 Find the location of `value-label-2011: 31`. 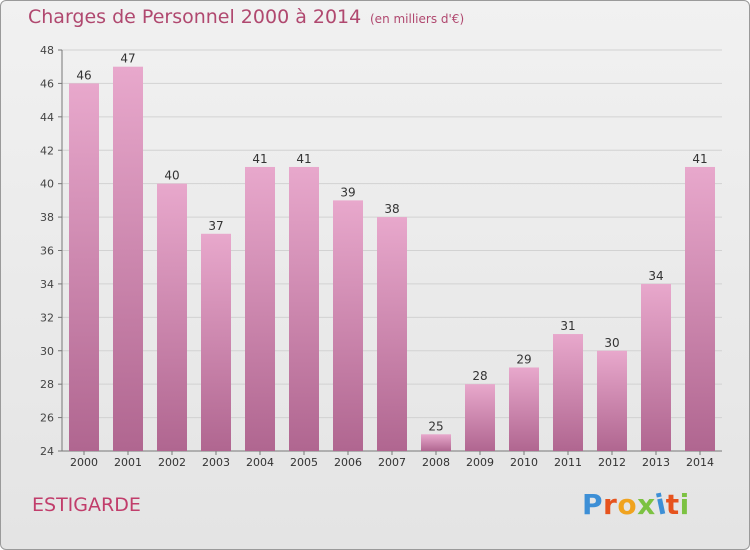

value-label-2011: 31 is located at coordinates (567, 326).